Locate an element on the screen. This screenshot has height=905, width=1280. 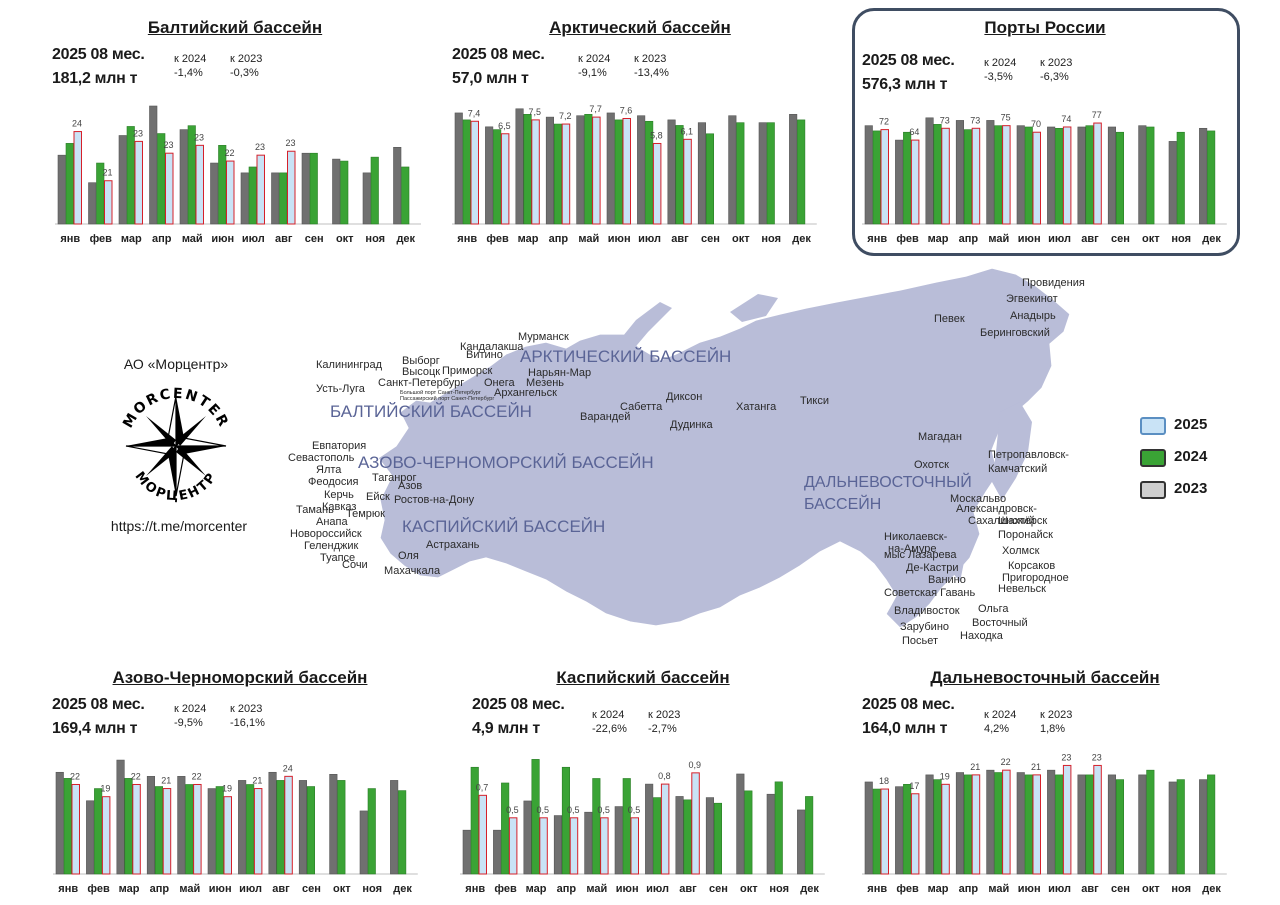
data-label: 0,5 is located at coordinates (512, 810).